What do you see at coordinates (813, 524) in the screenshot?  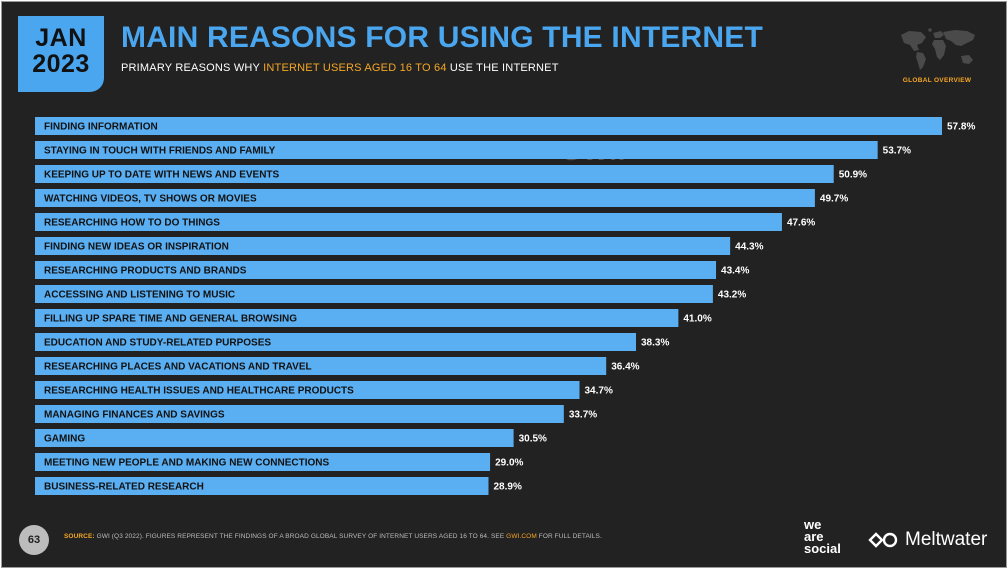 I see `logo-line-we: we` at bounding box center [813, 524].